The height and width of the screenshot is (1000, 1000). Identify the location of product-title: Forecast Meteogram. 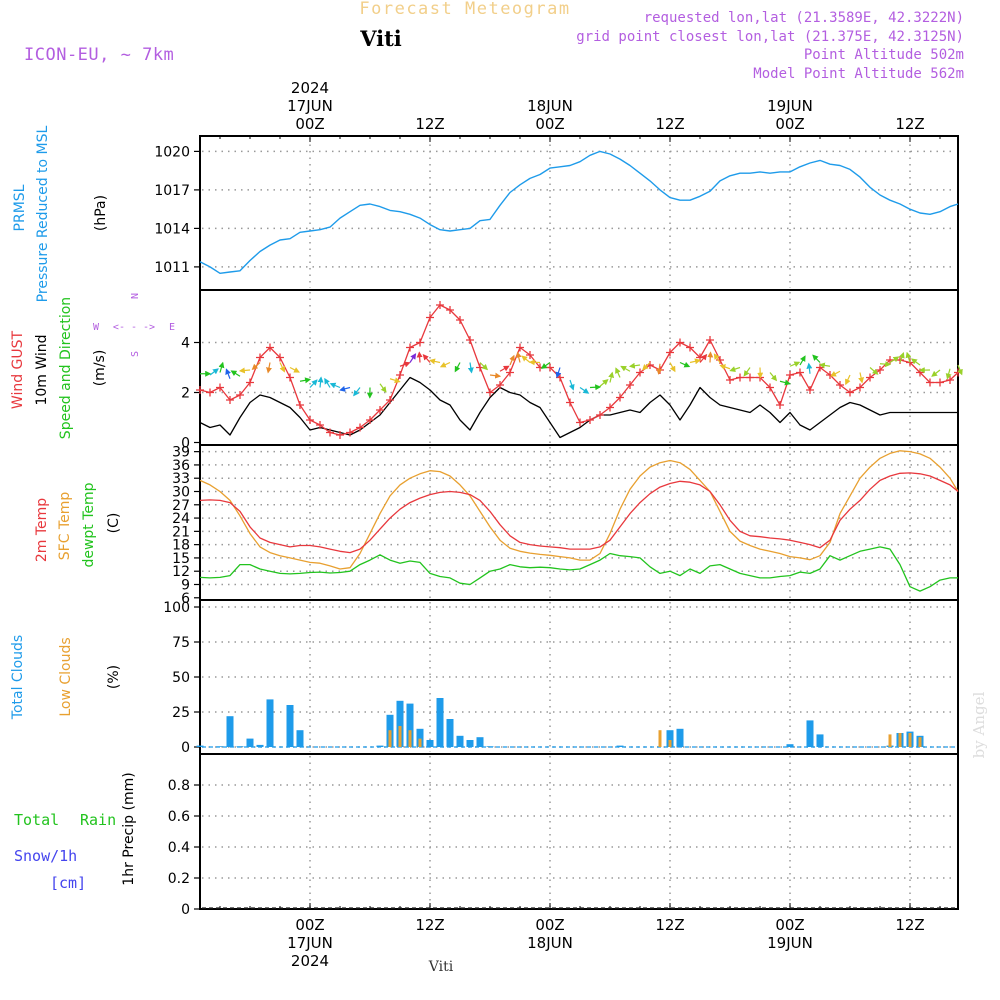
(464, 9).